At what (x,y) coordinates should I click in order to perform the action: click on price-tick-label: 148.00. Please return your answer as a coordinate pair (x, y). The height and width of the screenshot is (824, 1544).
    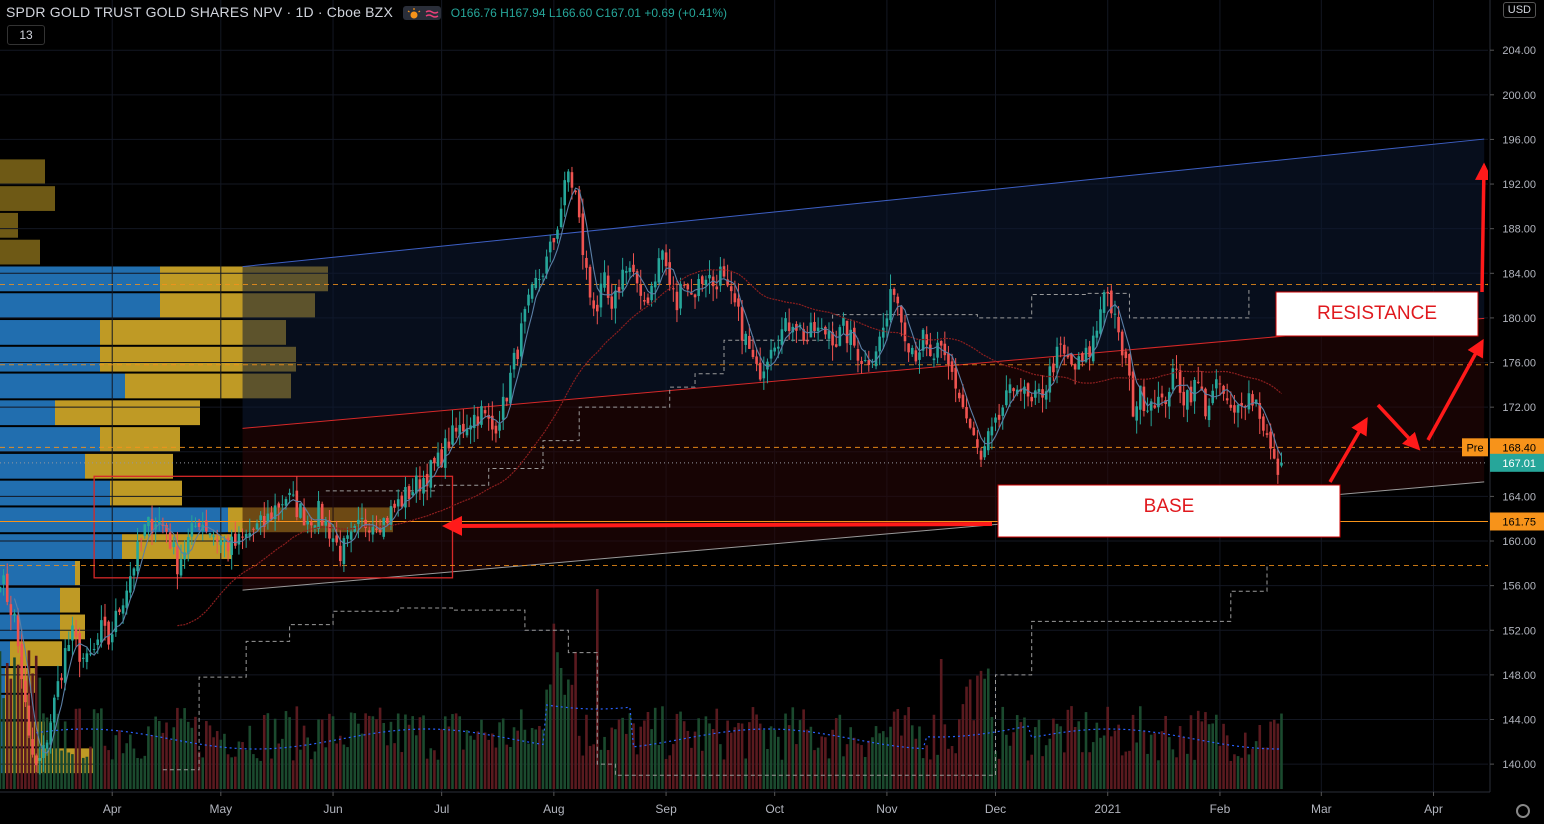
    Looking at the image, I should click on (1519, 676).